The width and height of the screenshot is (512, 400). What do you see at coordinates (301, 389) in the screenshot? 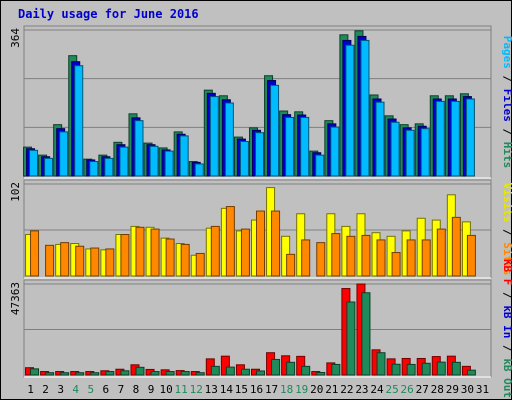
I see `x-tick-label: 19` at bounding box center [301, 389].